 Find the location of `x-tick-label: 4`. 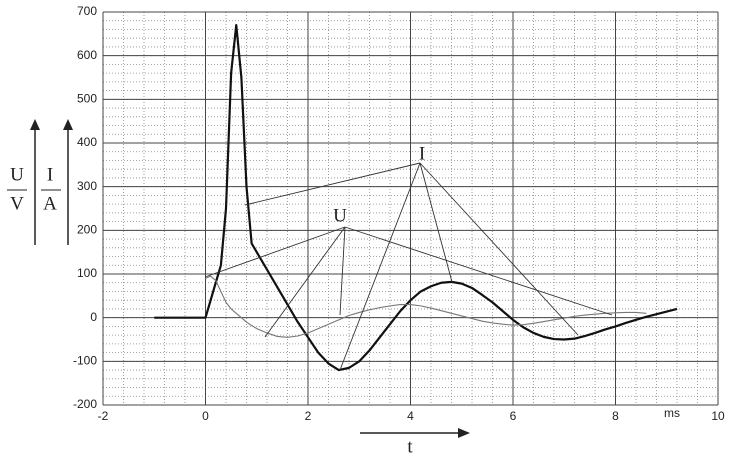

x-tick-label: 4 is located at coordinates (410, 416).